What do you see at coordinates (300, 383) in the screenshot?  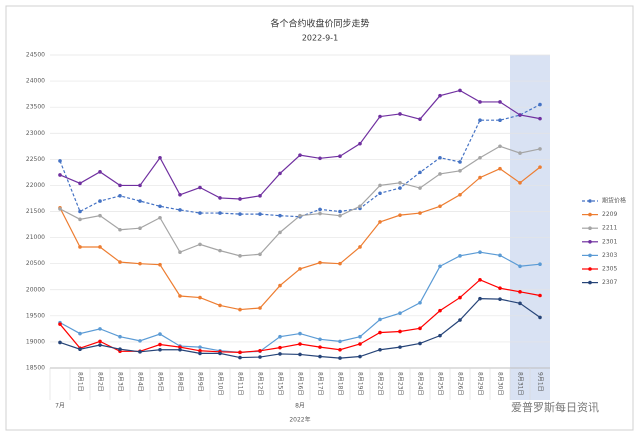 I see `x-tick-label: 8月16日` at bounding box center [300, 383].